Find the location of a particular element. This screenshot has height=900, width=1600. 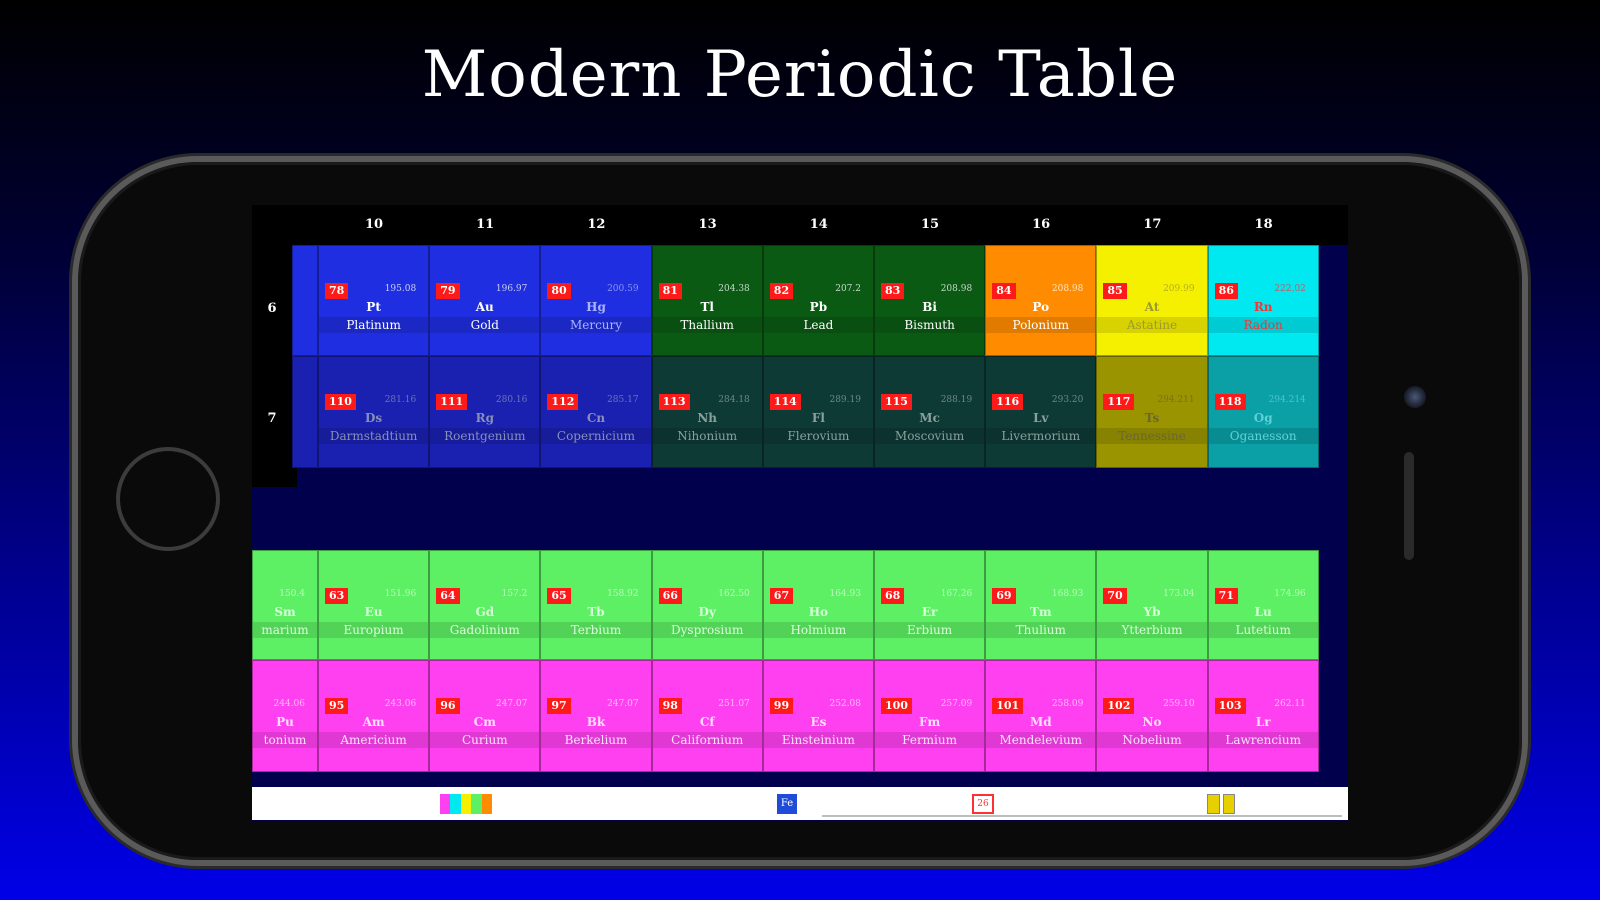

element-cell-dy: 66 162.50 Dy Dysprosium is located at coordinates (707, 605).